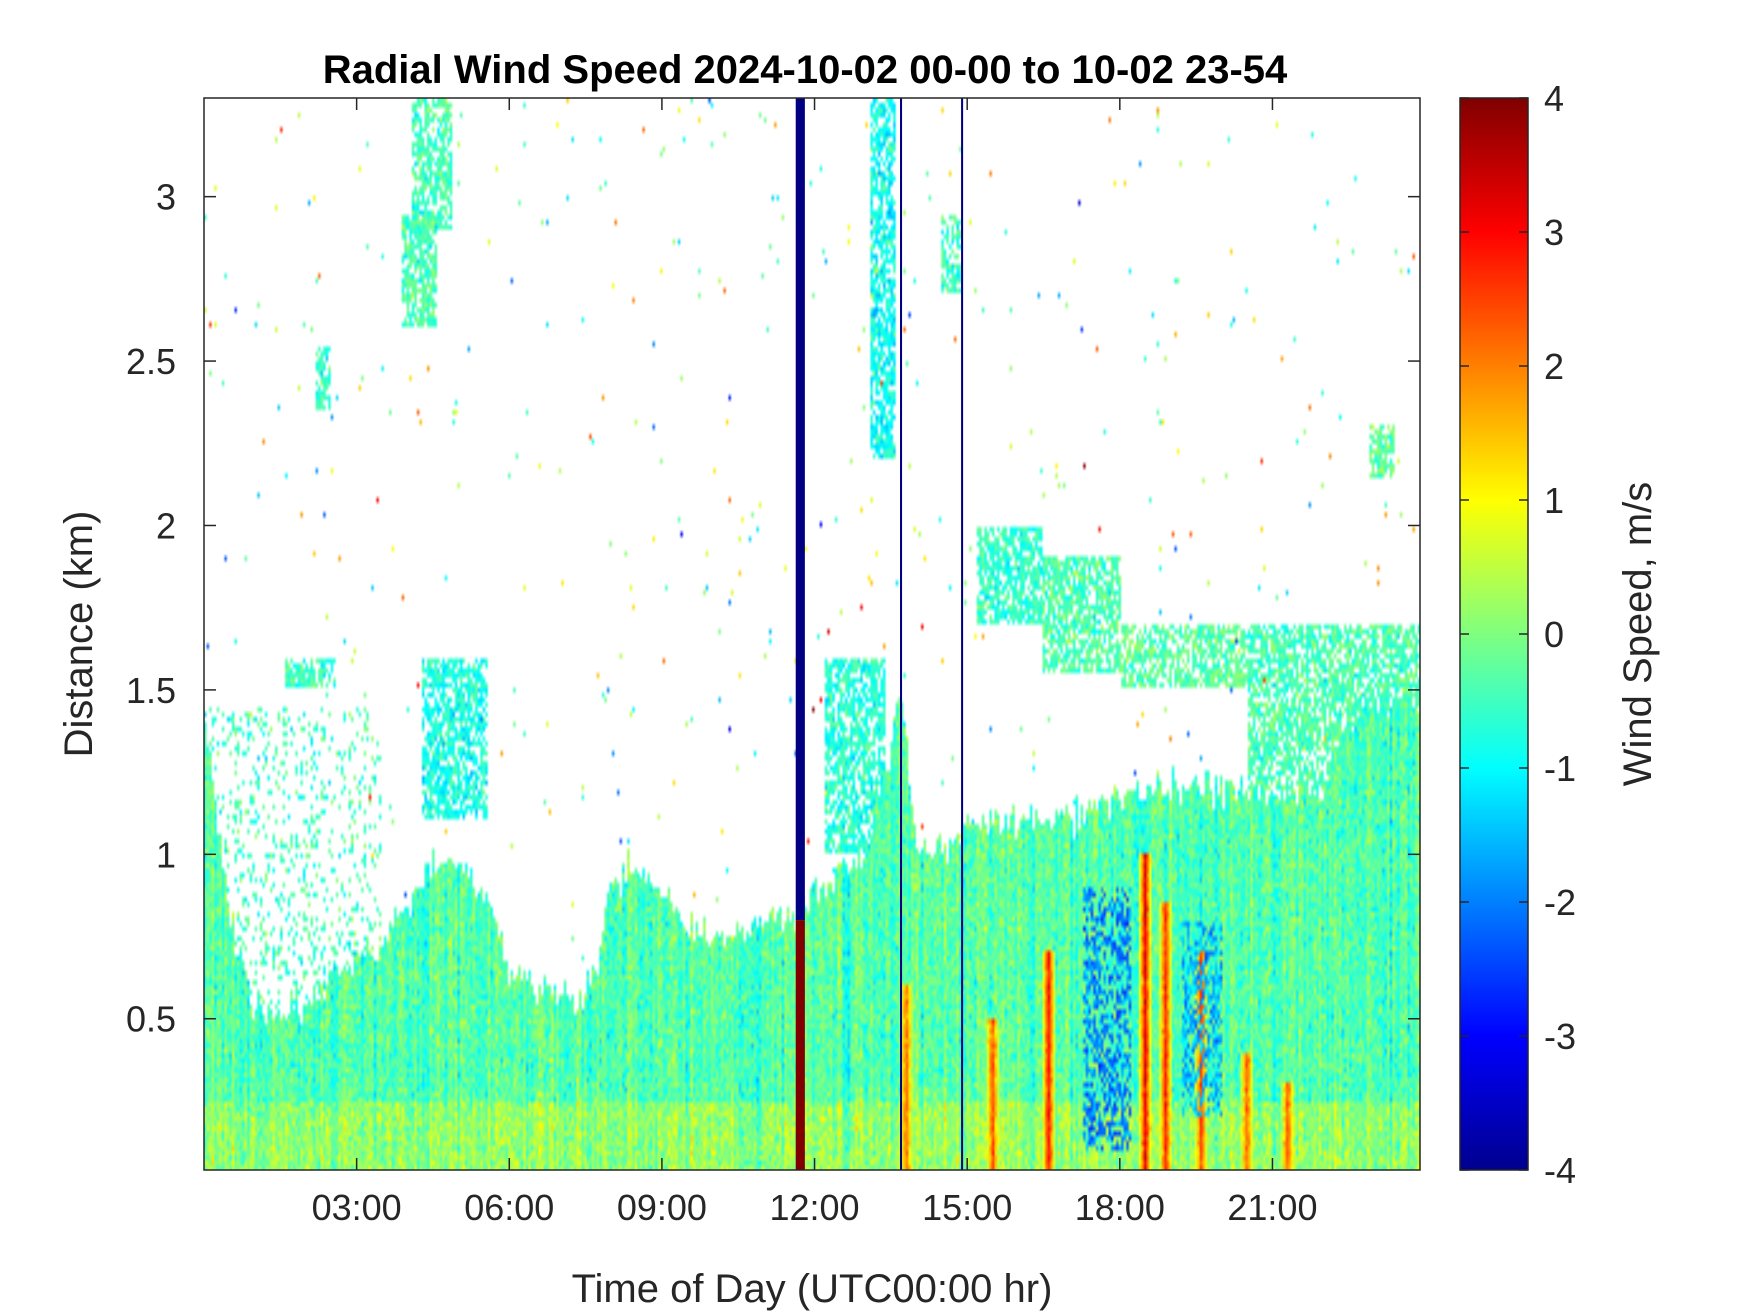  I want to click on colorbar-ticks: 4 3 2 1 0 -1 -2 -3 -4, so click(1518, 634).